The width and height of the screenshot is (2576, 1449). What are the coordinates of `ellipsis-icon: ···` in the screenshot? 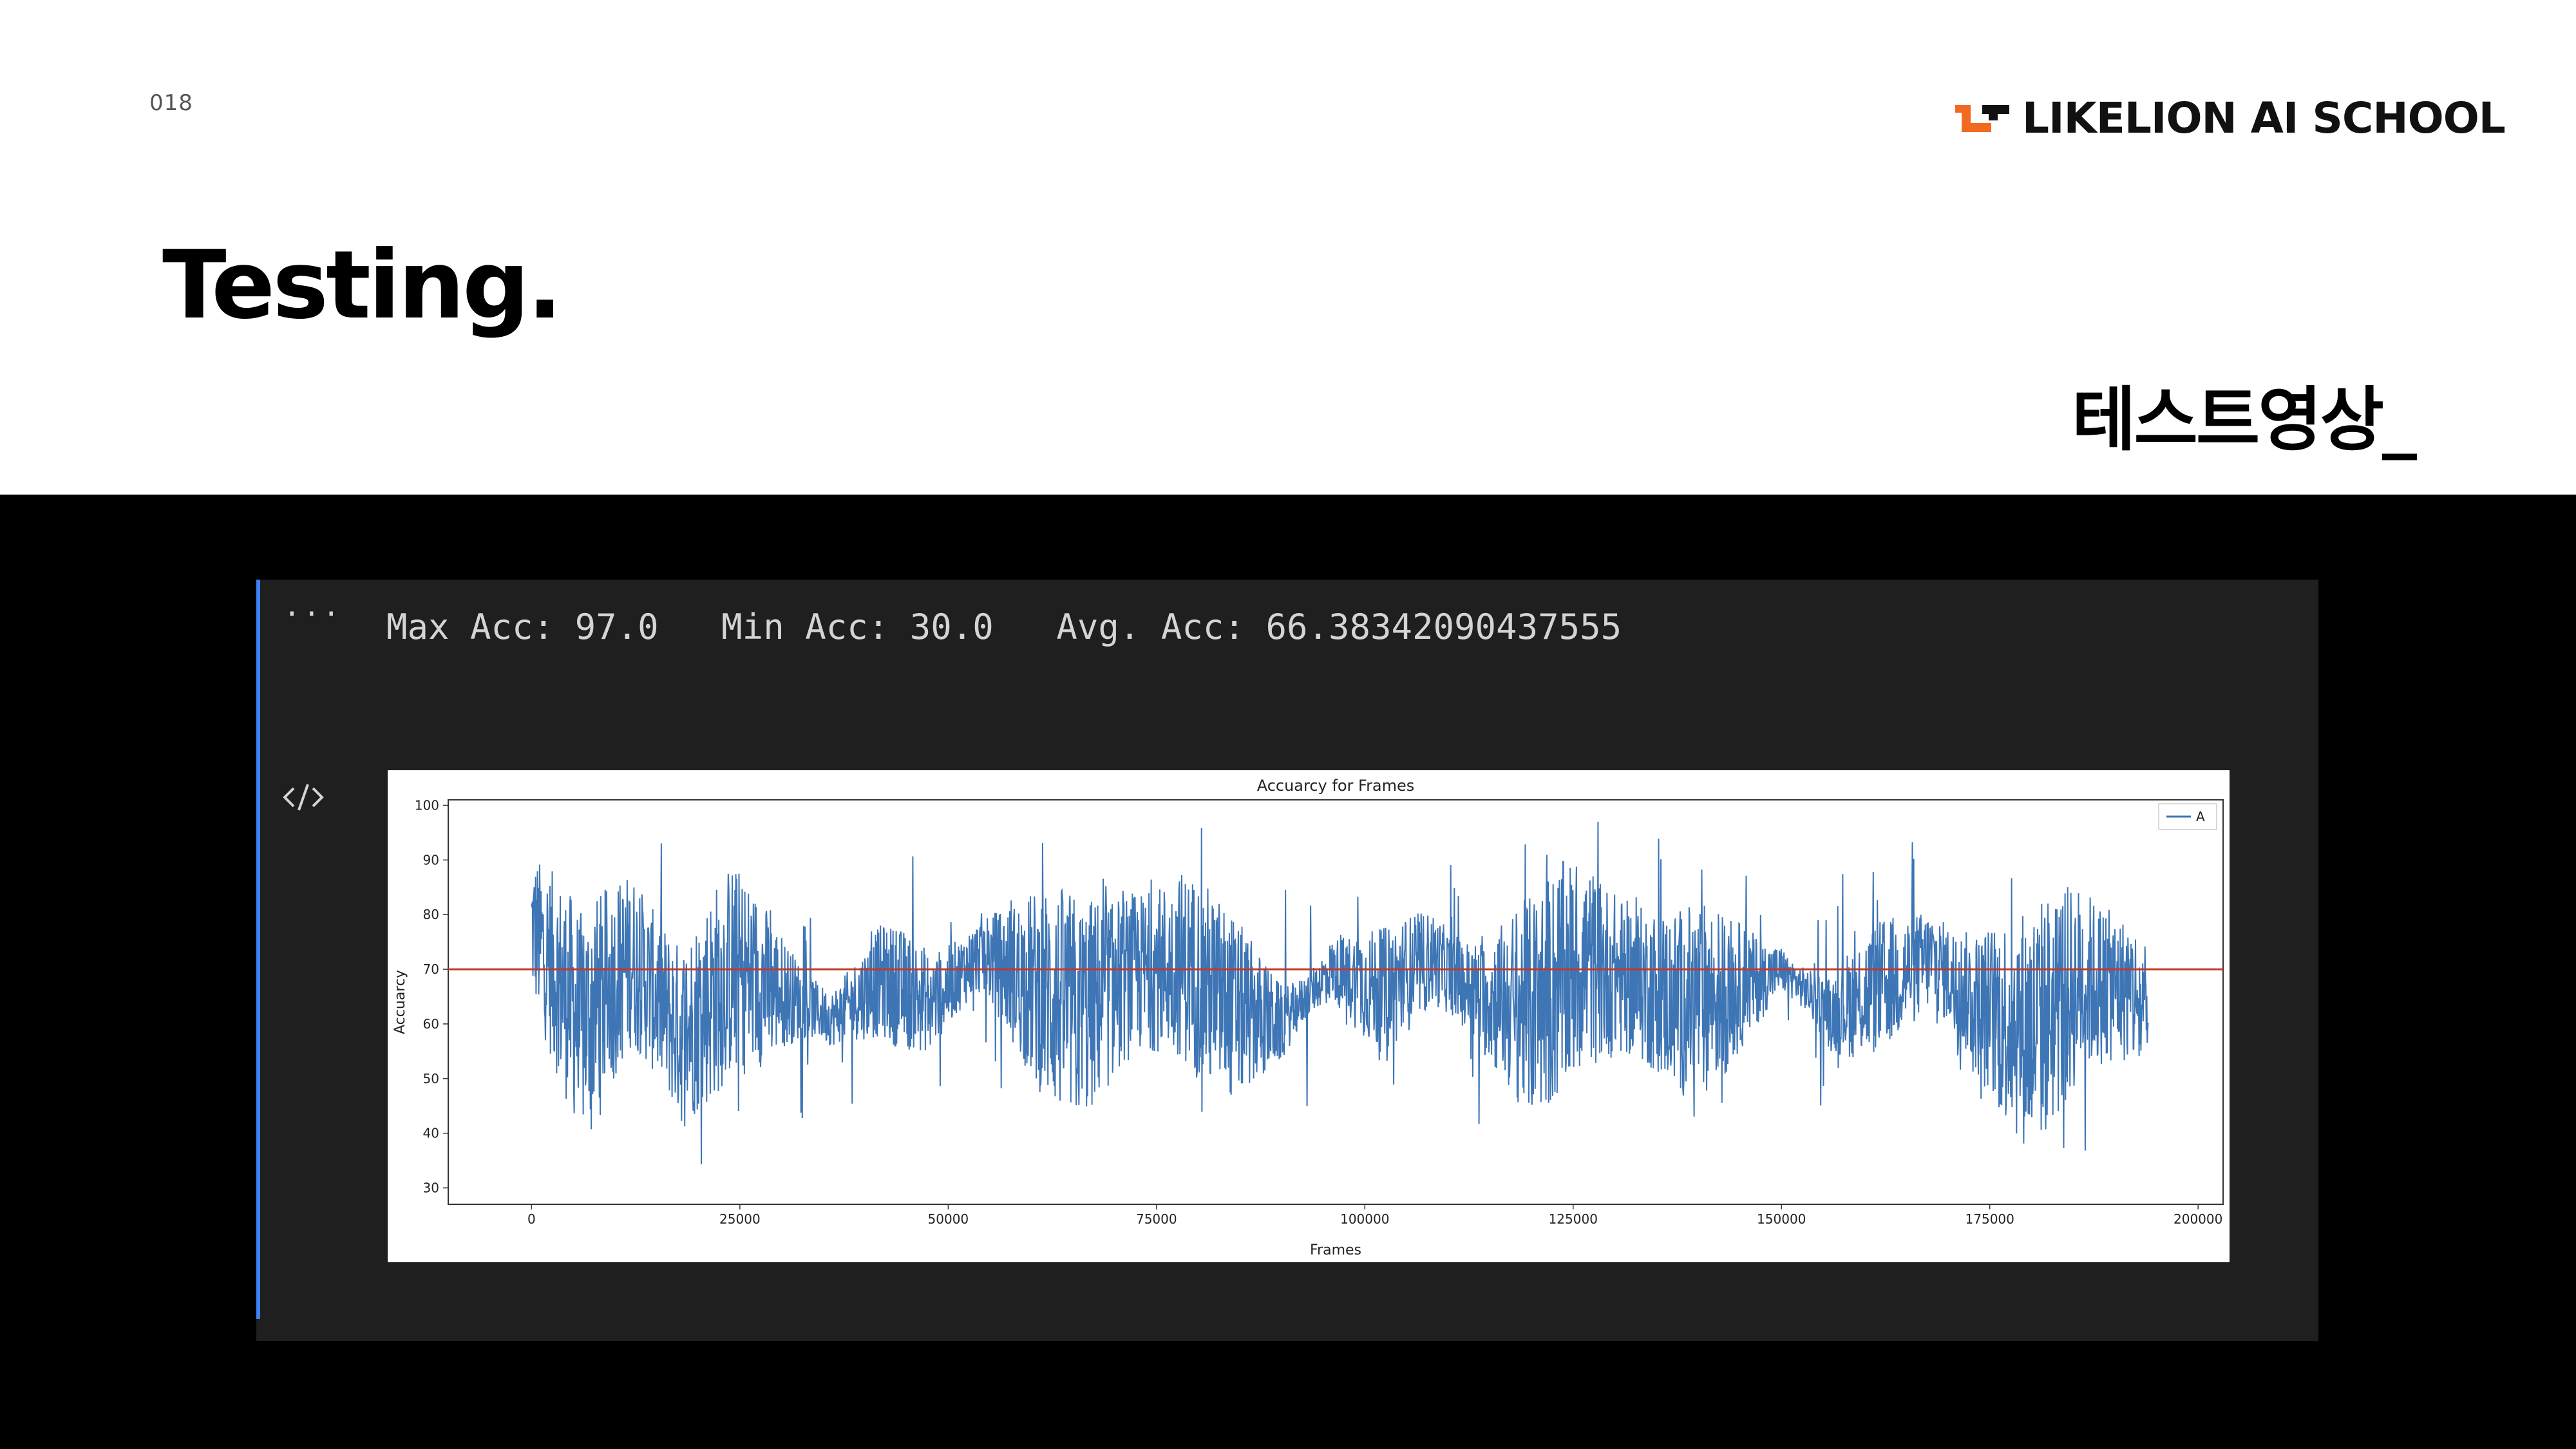 It's located at (313, 614).